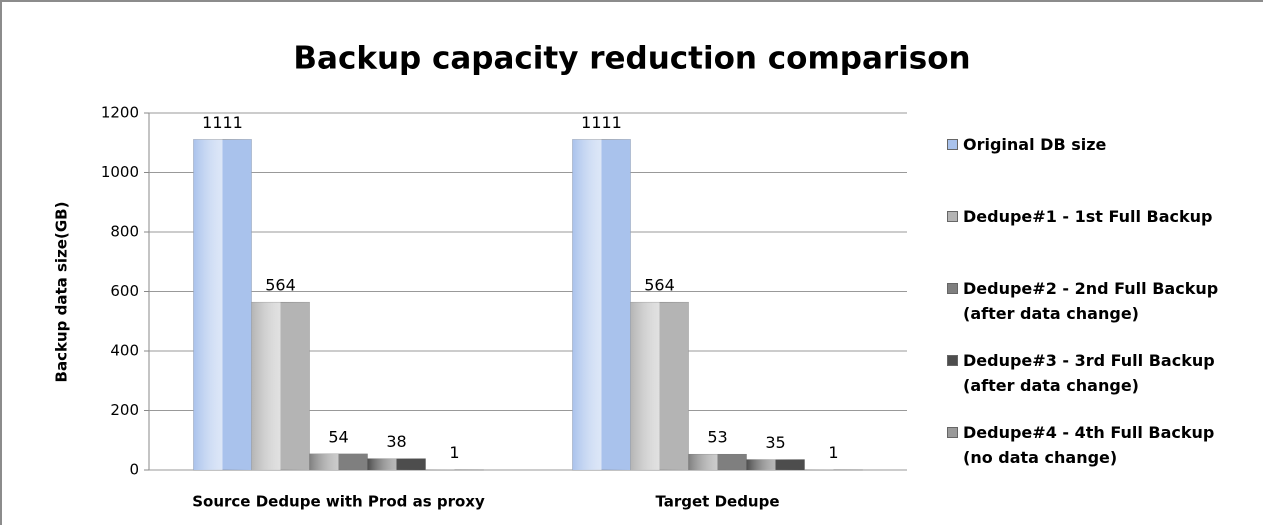  What do you see at coordinates (717, 437) in the screenshot?
I see `value-label: 53` at bounding box center [717, 437].